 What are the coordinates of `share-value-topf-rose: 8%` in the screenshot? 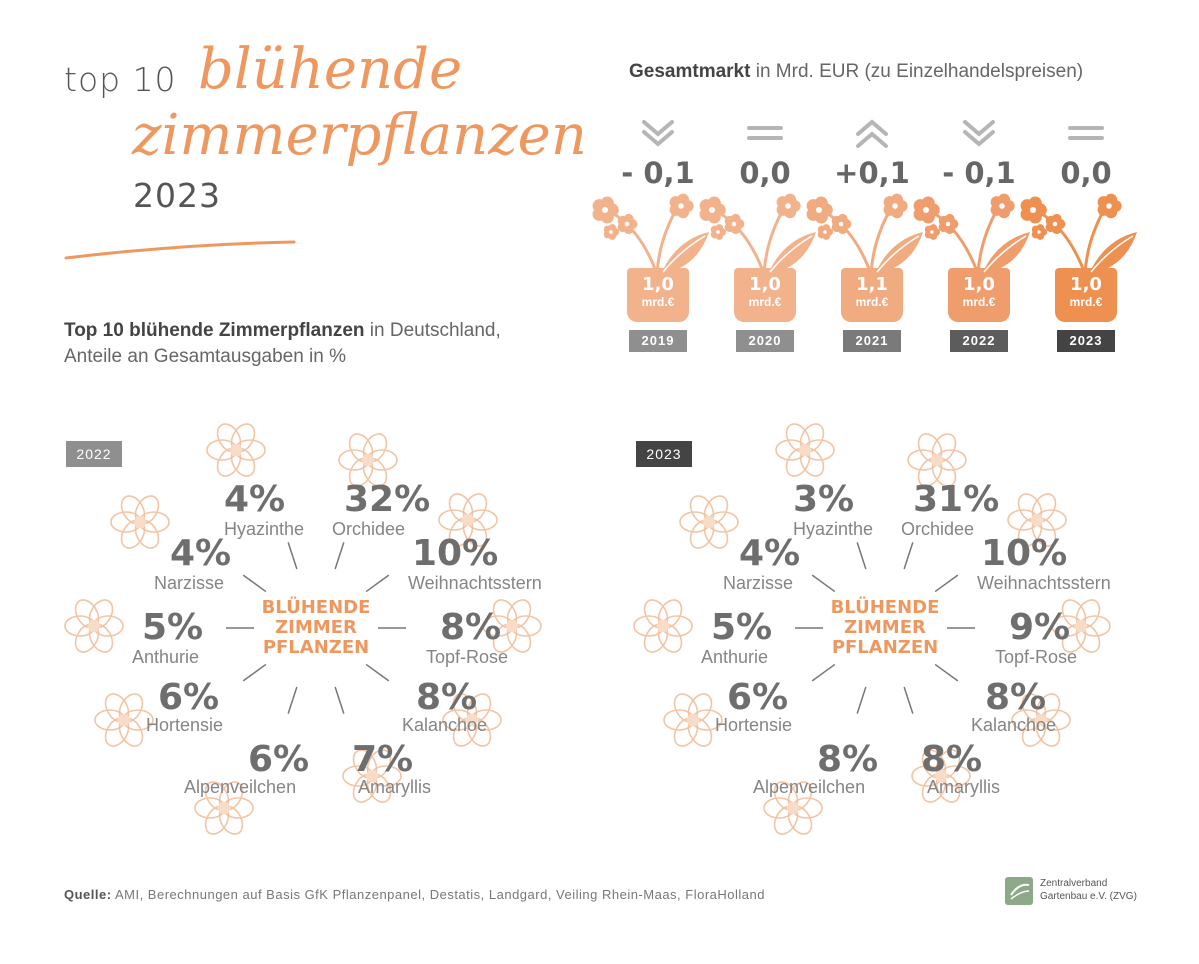 It's located at (471, 627).